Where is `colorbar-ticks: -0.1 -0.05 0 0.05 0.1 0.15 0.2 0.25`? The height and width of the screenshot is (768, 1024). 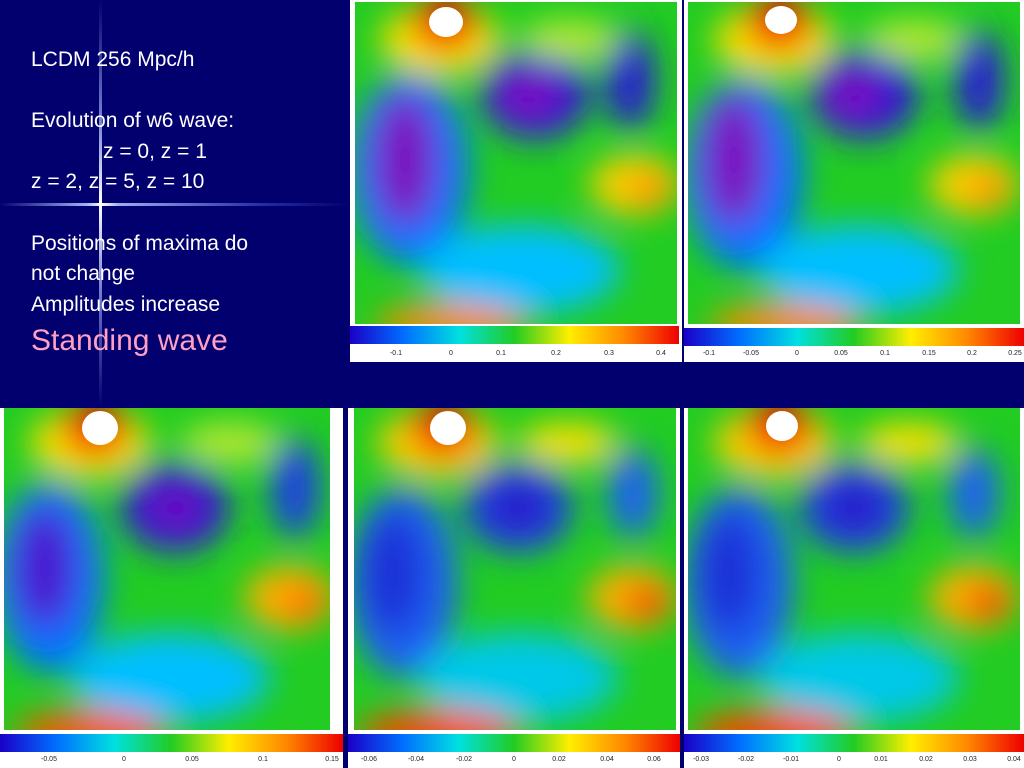 colorbar-ticks: -0.1 -0.05 0 0.05 0.1 0.15 0.2 0.25 is located at coordinates (854, 356).